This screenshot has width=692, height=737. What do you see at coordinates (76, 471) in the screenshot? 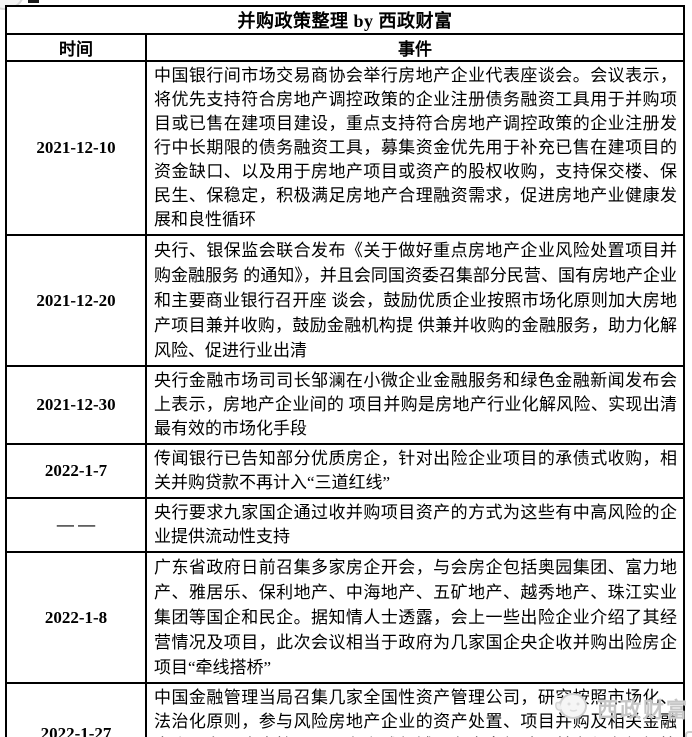
I see `time-cell: 2022-1-7` at bounding box center [76, 471].